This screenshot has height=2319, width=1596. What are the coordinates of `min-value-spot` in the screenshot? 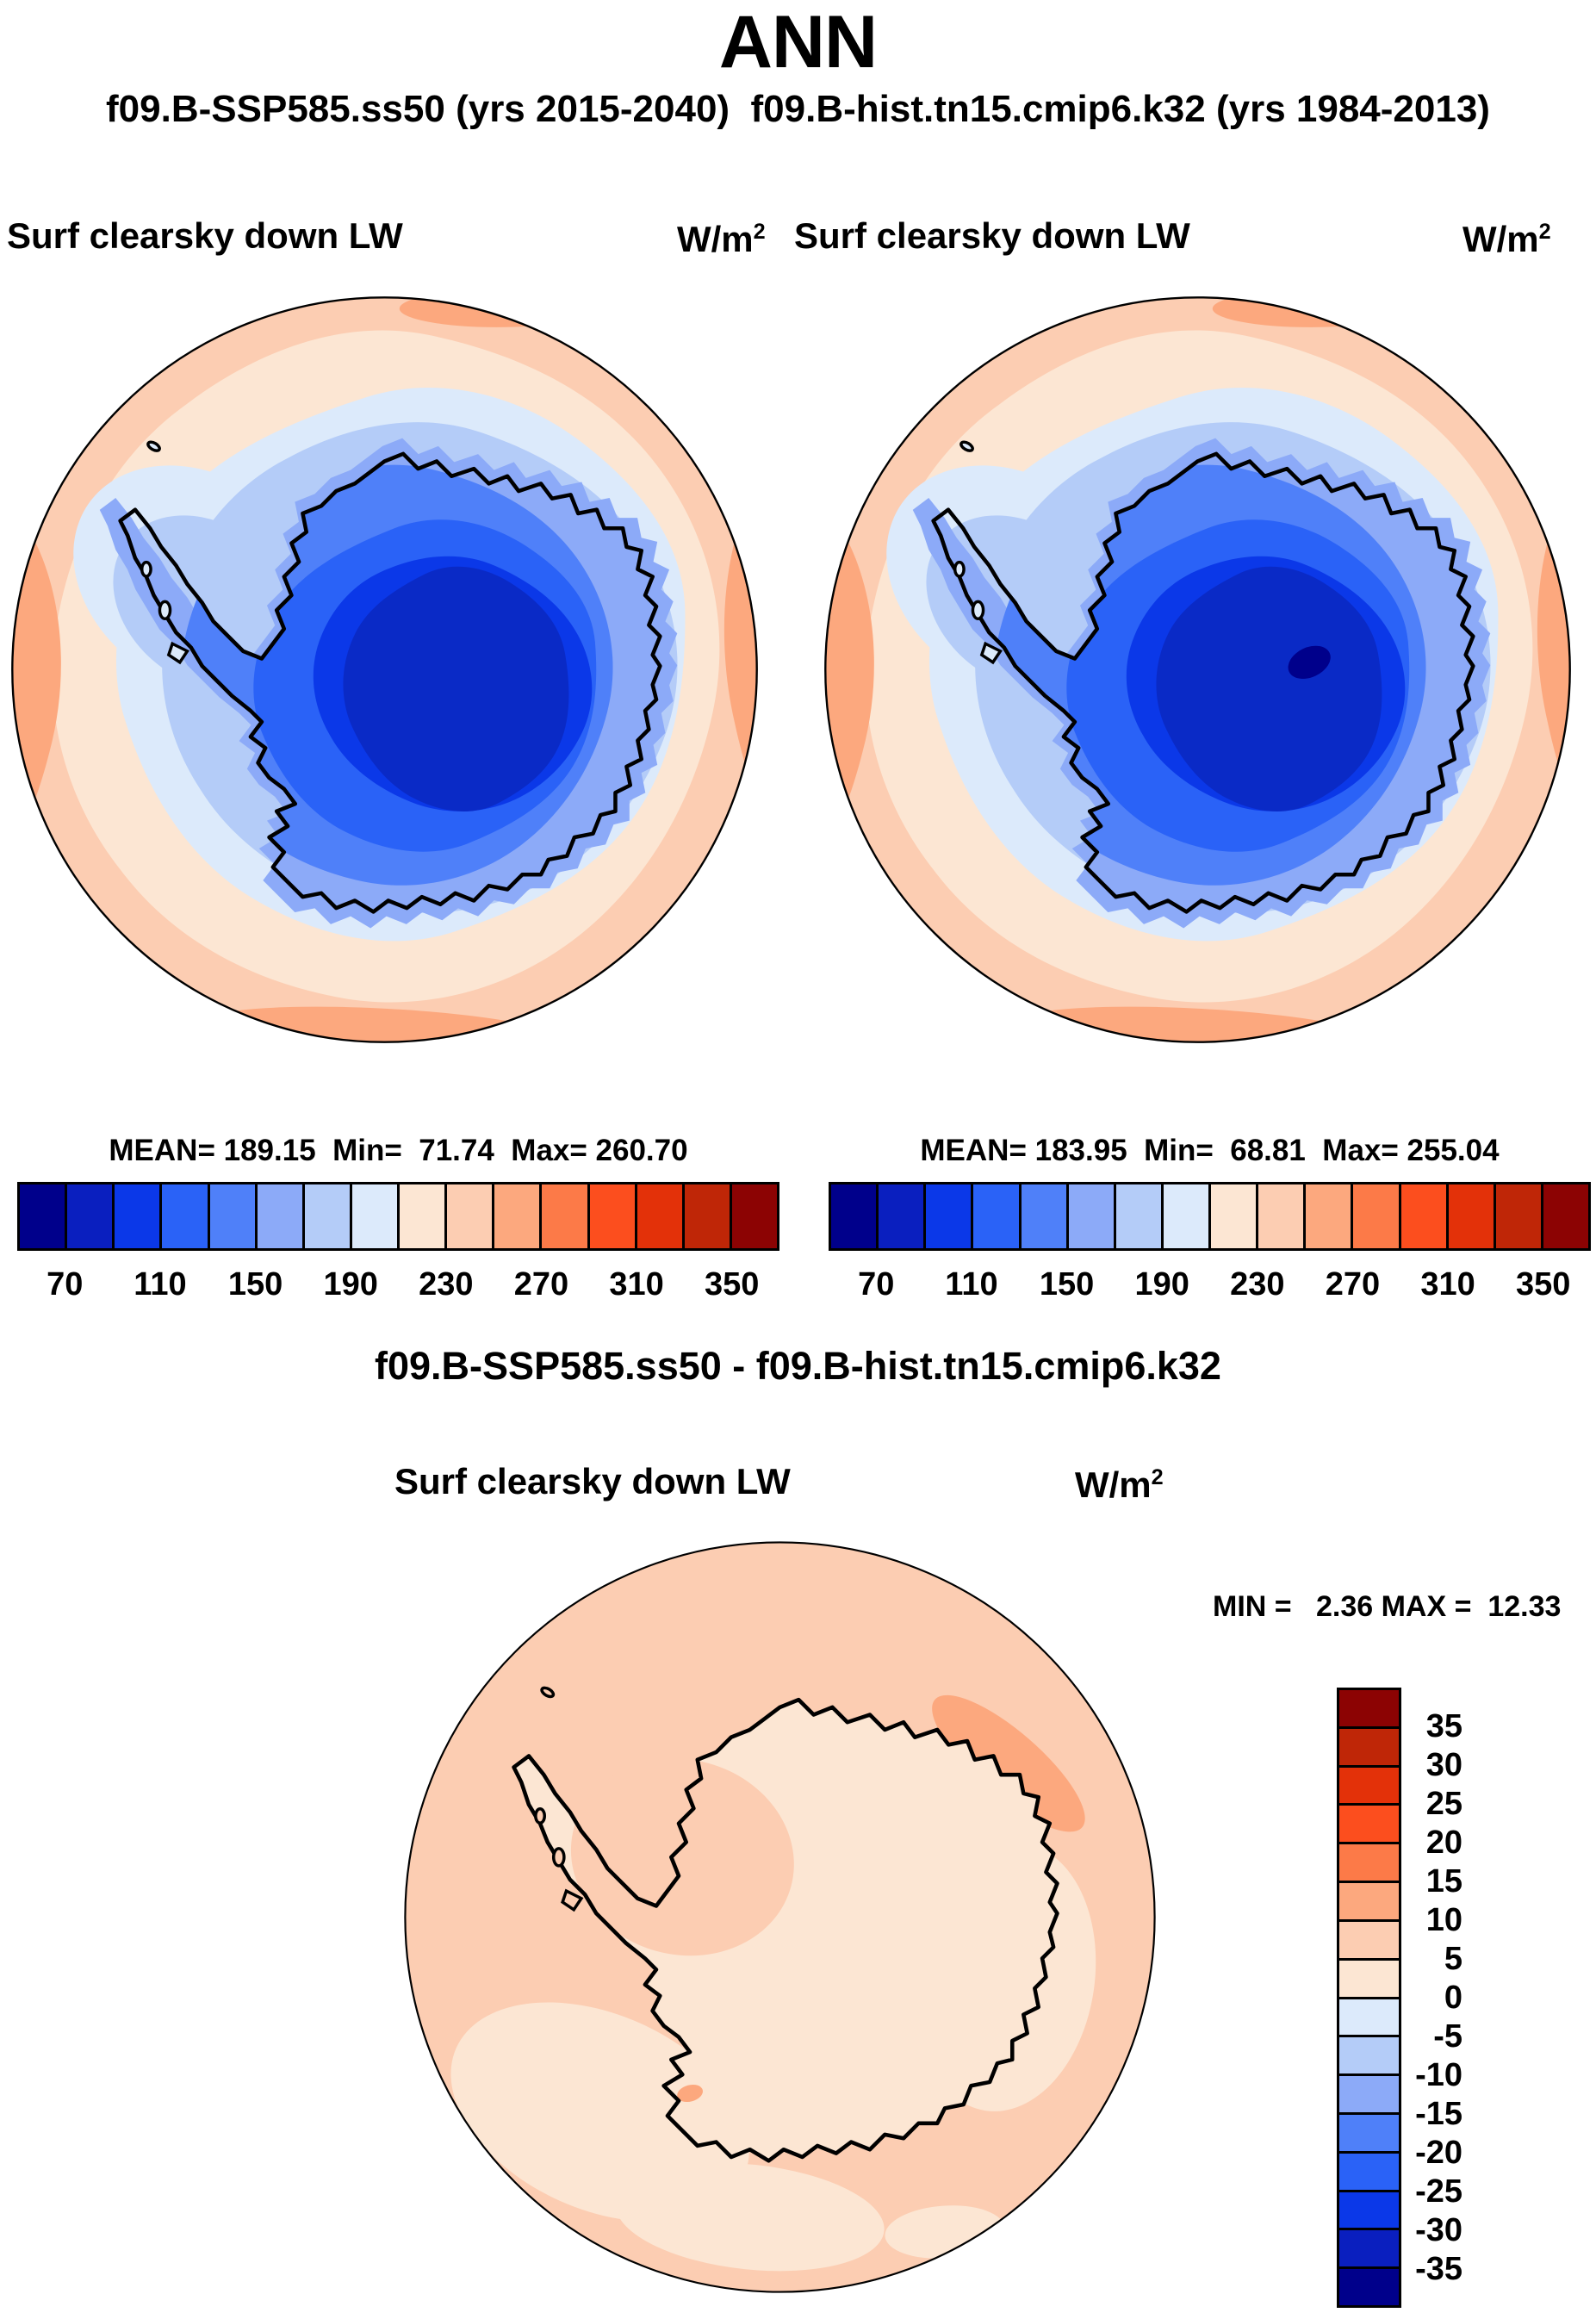 It's located at (1309, 662).